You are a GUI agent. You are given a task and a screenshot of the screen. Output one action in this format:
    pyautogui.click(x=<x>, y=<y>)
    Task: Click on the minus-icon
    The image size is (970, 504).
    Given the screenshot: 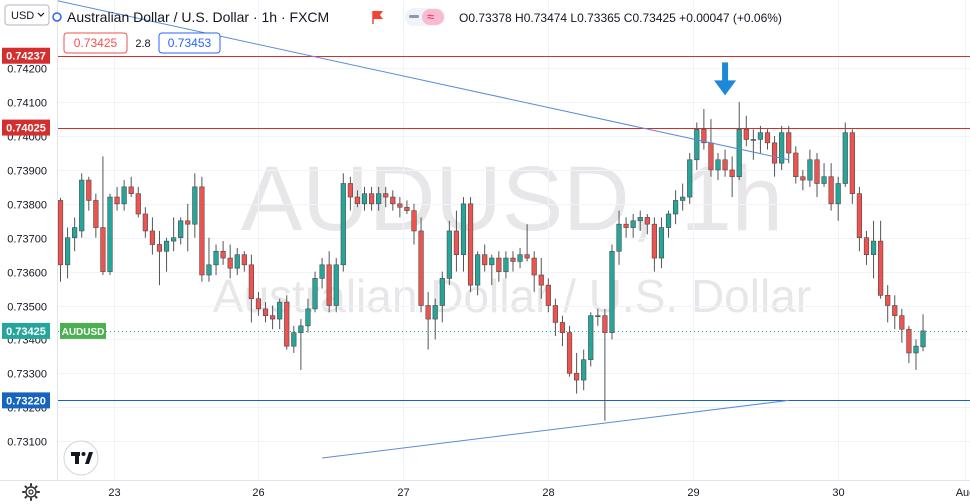 What is the action you would take?
    pyautogui.click(x=414, y=16)
    